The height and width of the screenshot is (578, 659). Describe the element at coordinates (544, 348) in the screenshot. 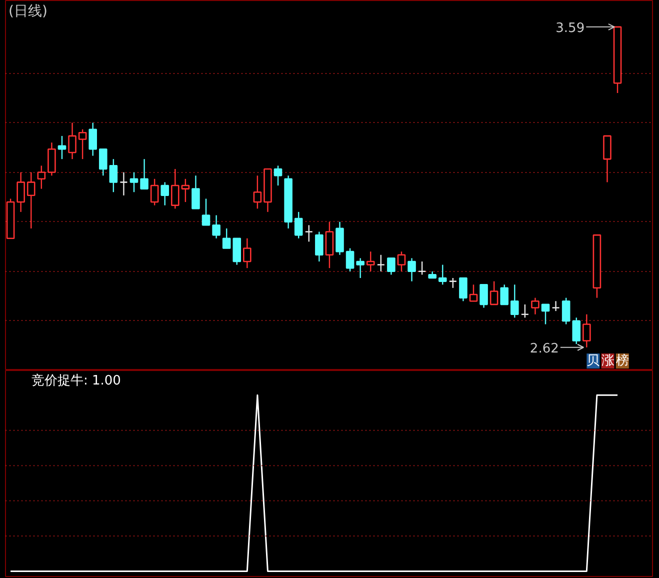

I see `annotation: 2.62` at that location.